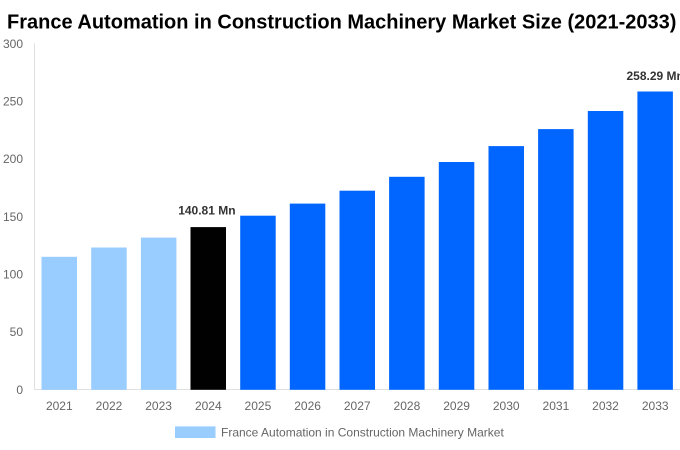 This screenshot has width=680, height=450. What do you see at coordinates (109, 406) in the screenshot?
I see `svg-text: 2022` at bounding box center [109, 406].